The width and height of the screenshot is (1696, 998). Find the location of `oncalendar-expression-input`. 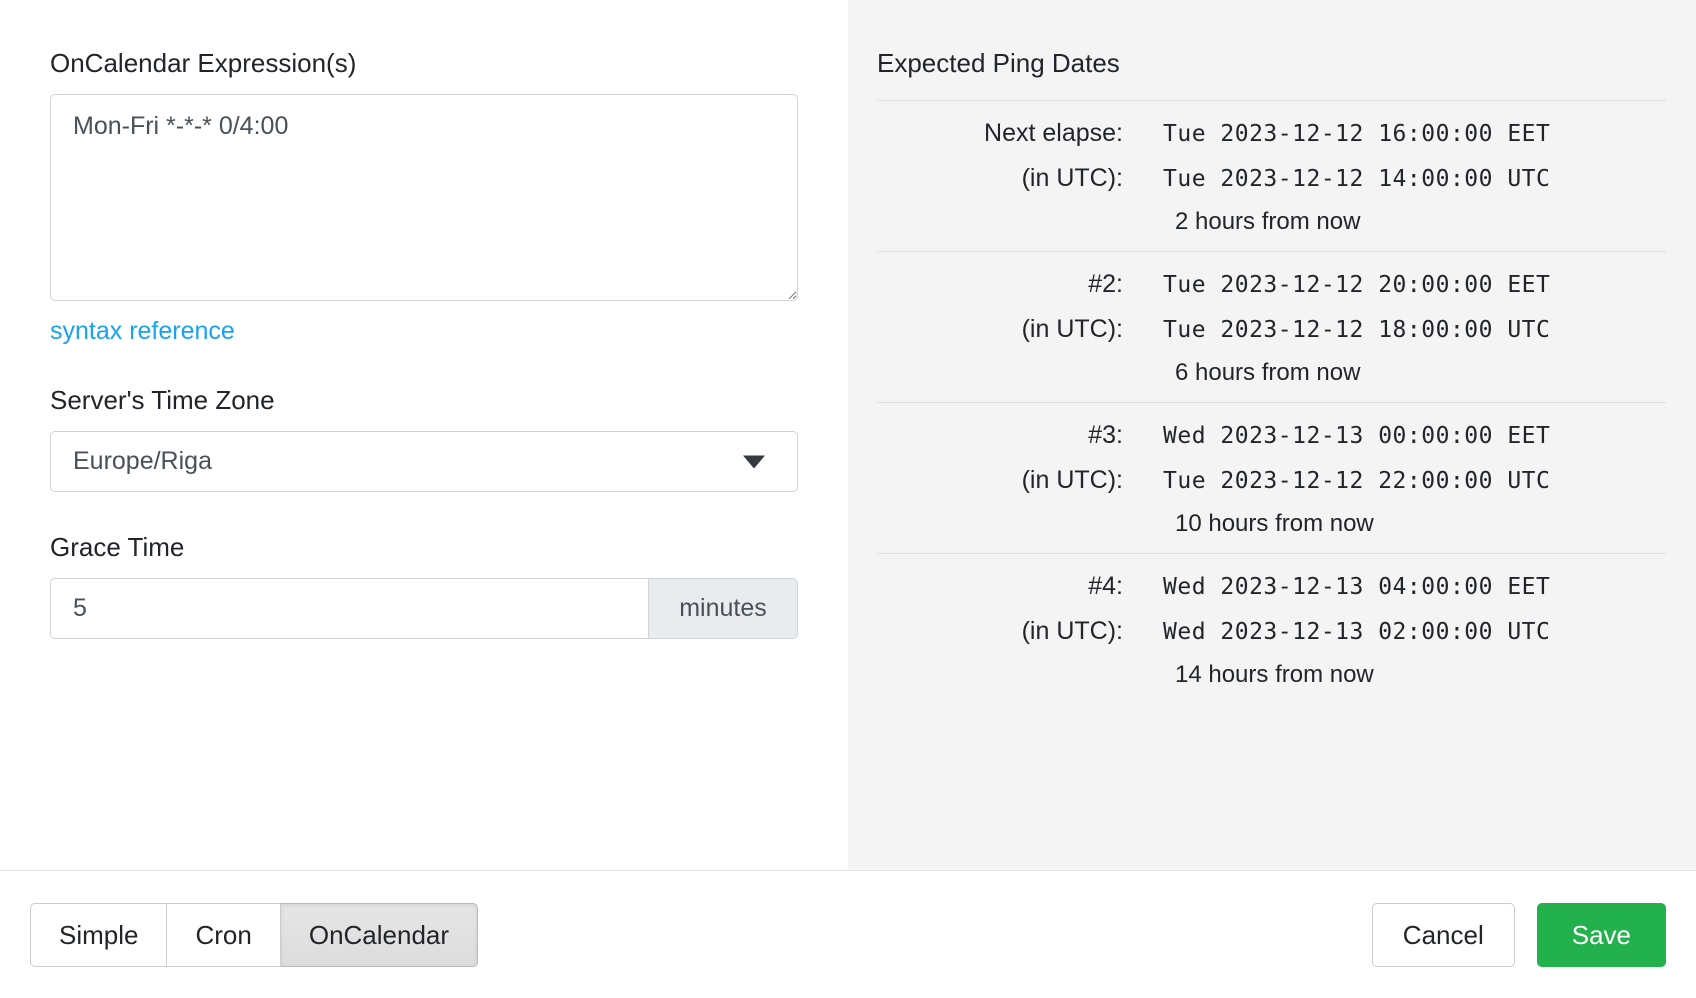

oncalendar-expression-input is located at coordinates (424, 197).